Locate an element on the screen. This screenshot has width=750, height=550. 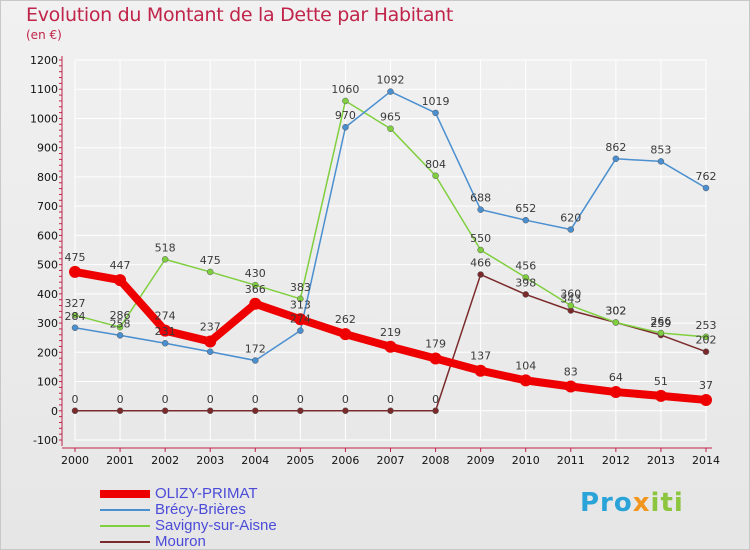
point-brecy-brieres-2012 is located at coordinates (616, 159).